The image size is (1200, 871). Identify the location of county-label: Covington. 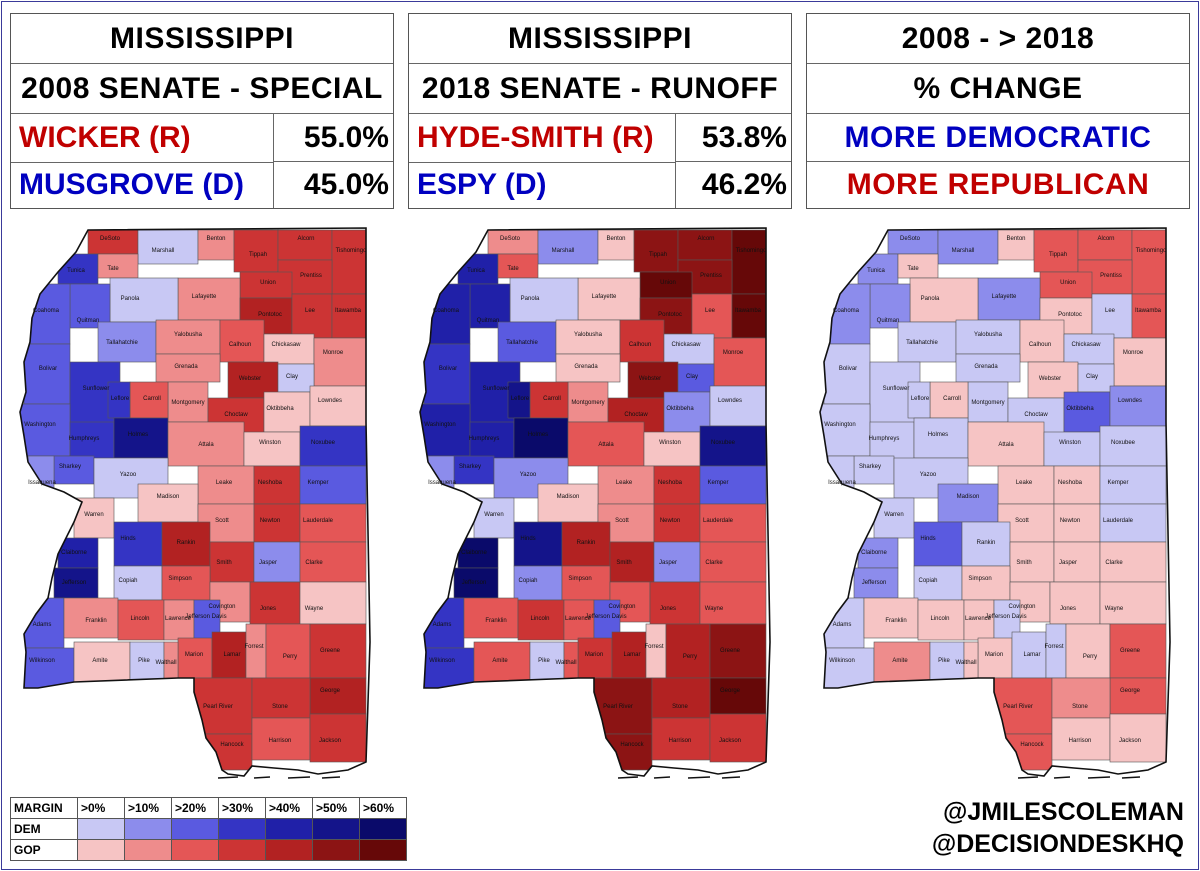
(221, 607).